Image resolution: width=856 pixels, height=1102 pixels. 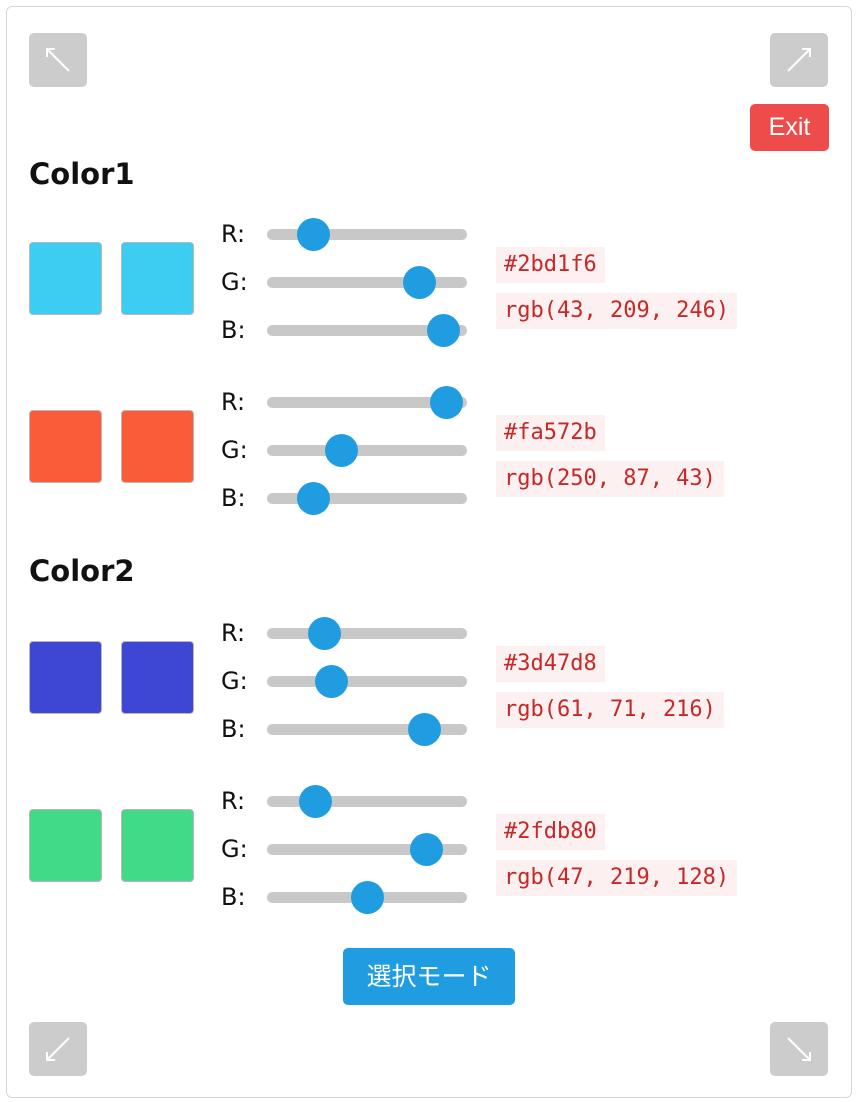 I want to click on arrow-up-left-icon, so click(x=58, y=60).